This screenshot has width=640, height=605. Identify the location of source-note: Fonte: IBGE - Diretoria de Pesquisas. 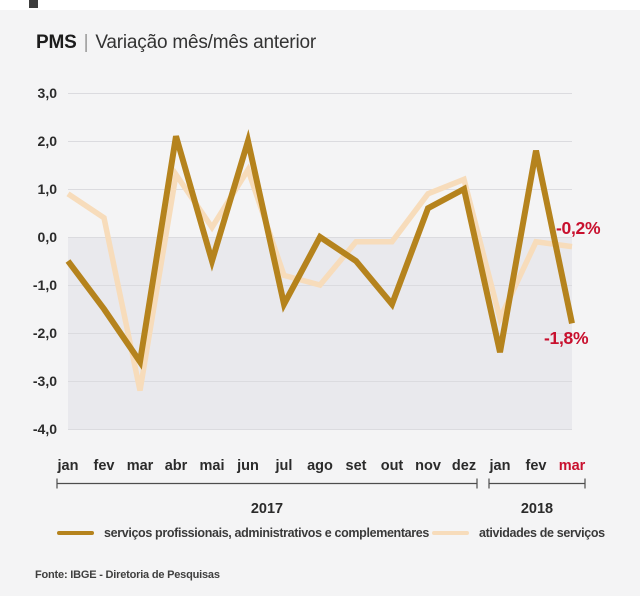
(127, 575).